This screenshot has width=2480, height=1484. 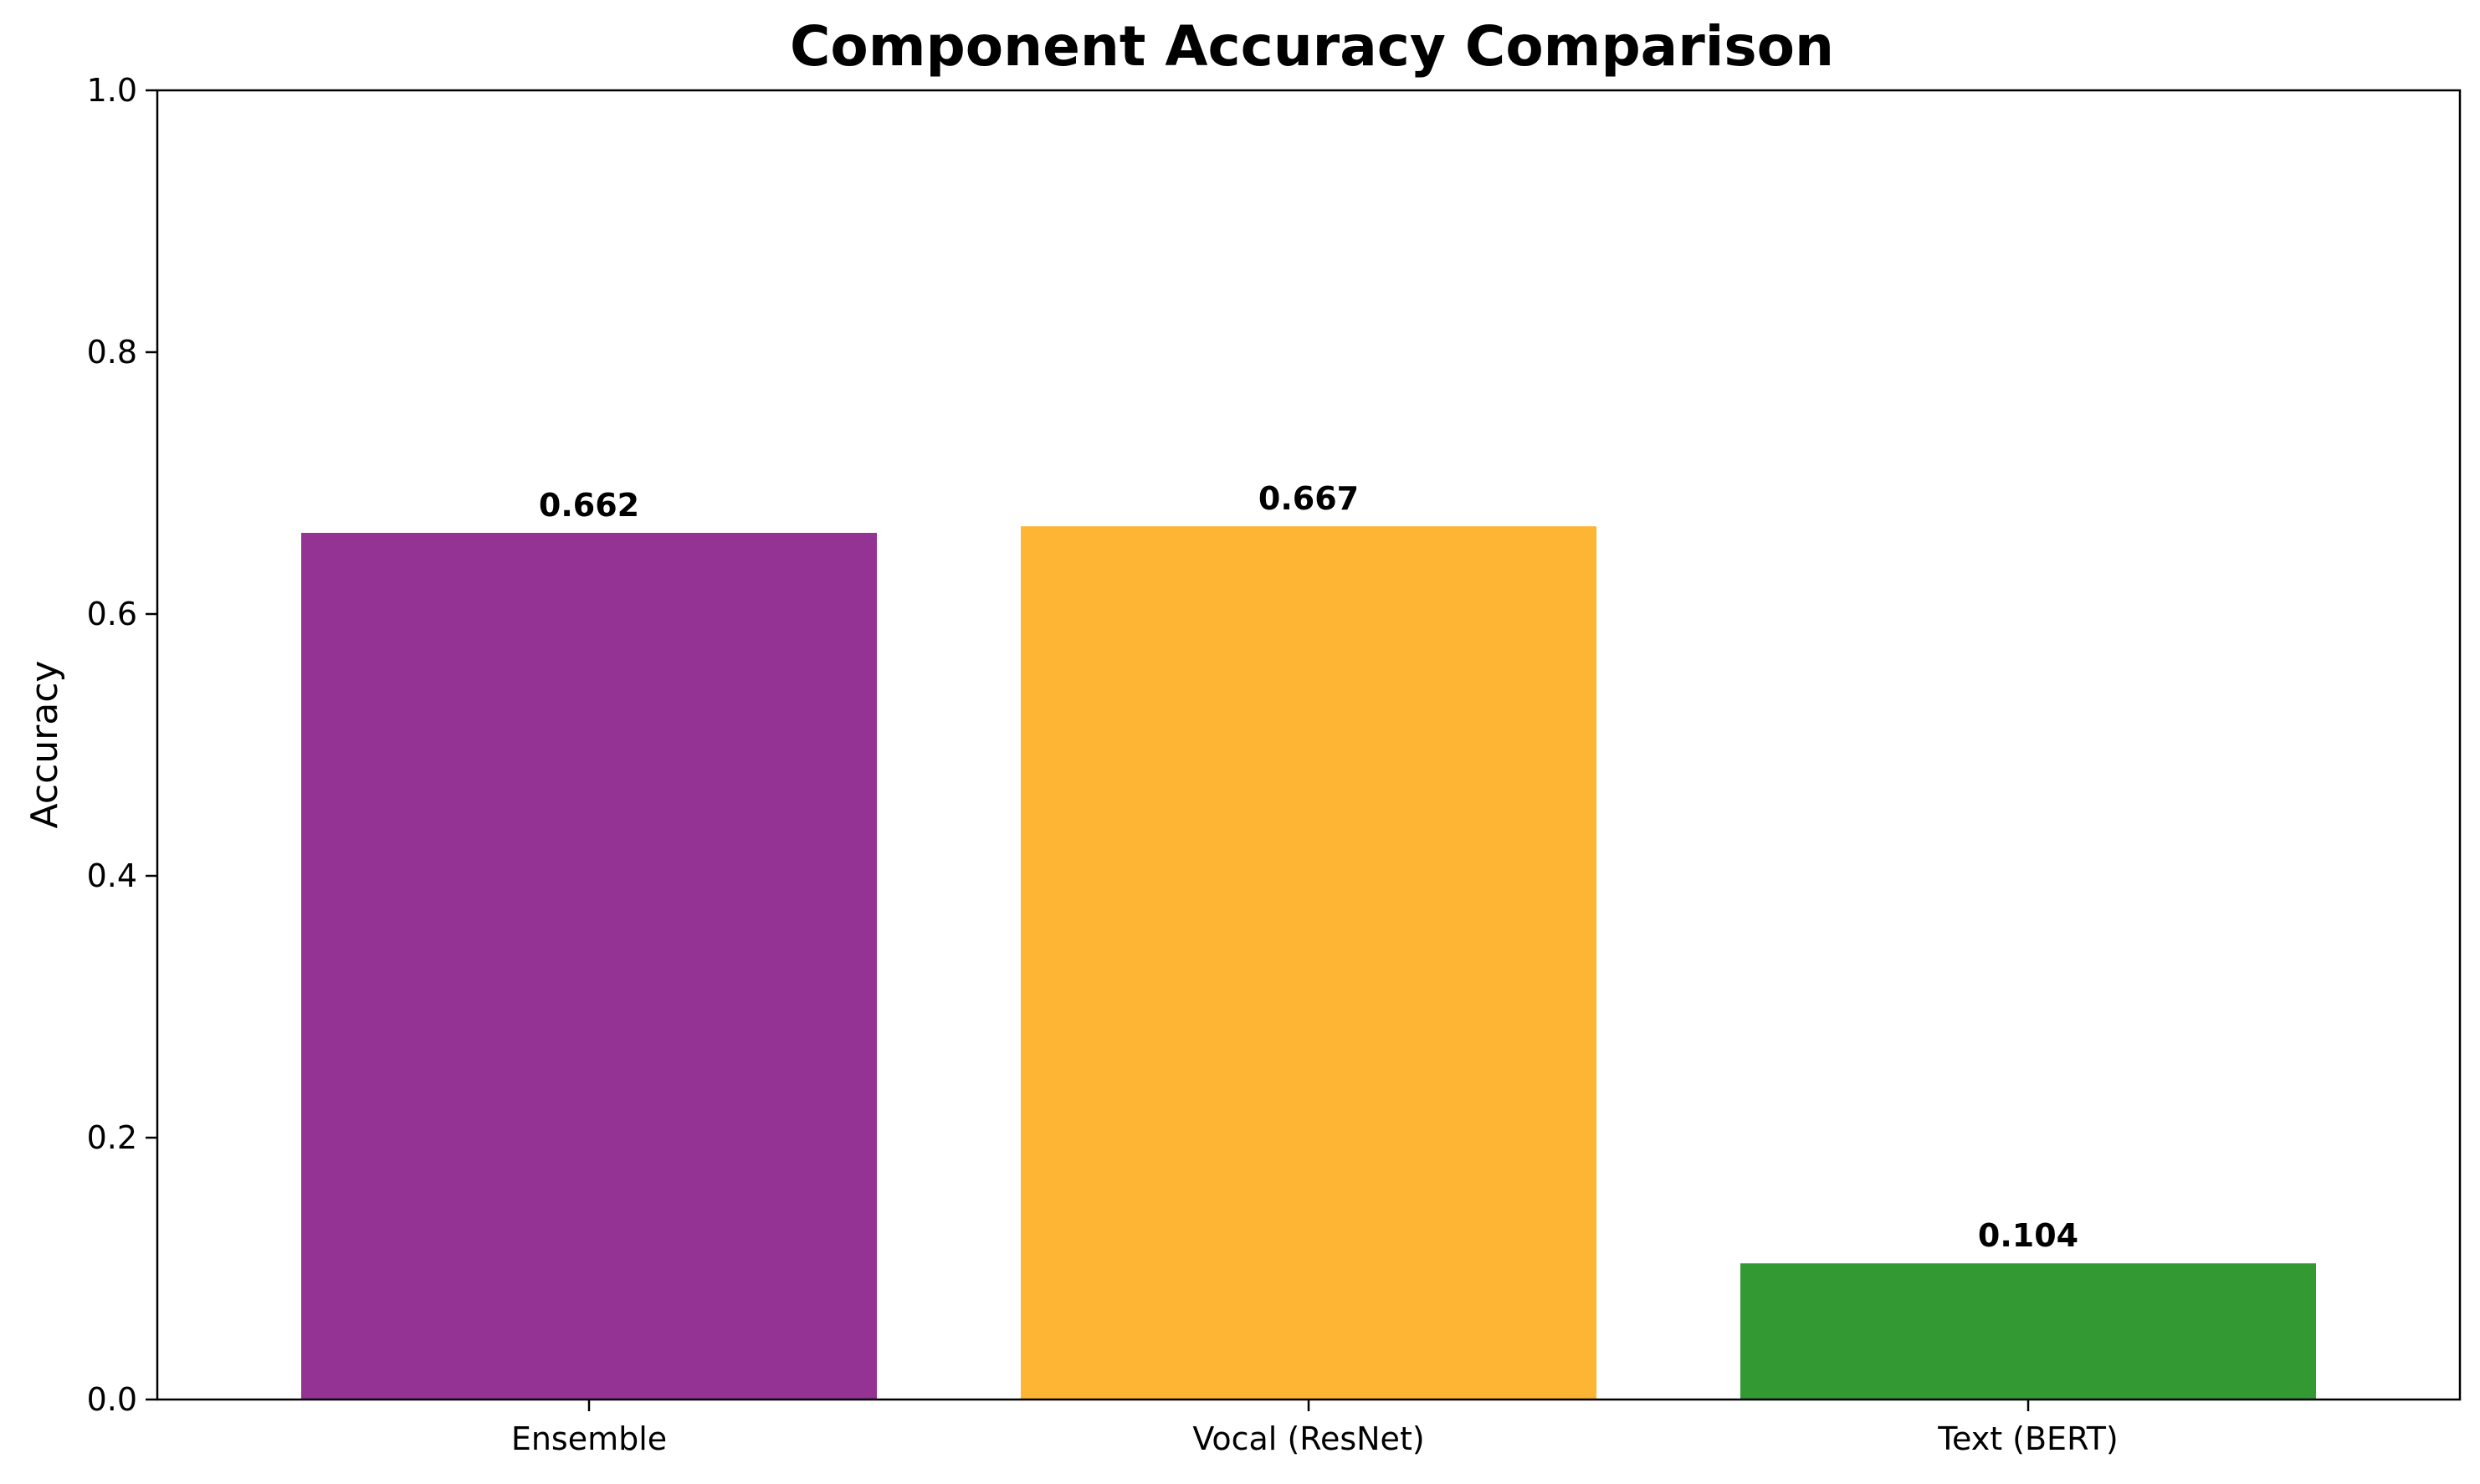 What do you see at coordinates (589, 505) in the screenshot?
I see `data-label: 0.662` at bounding box center [589, 505].